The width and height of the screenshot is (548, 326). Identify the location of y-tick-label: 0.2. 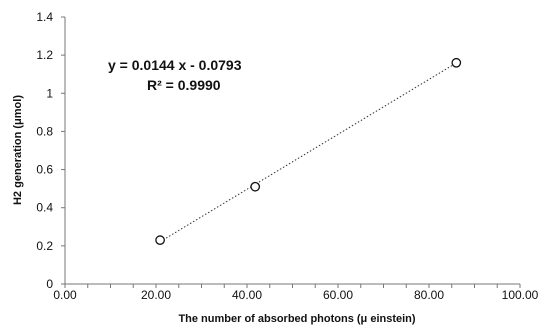
(44, 246).